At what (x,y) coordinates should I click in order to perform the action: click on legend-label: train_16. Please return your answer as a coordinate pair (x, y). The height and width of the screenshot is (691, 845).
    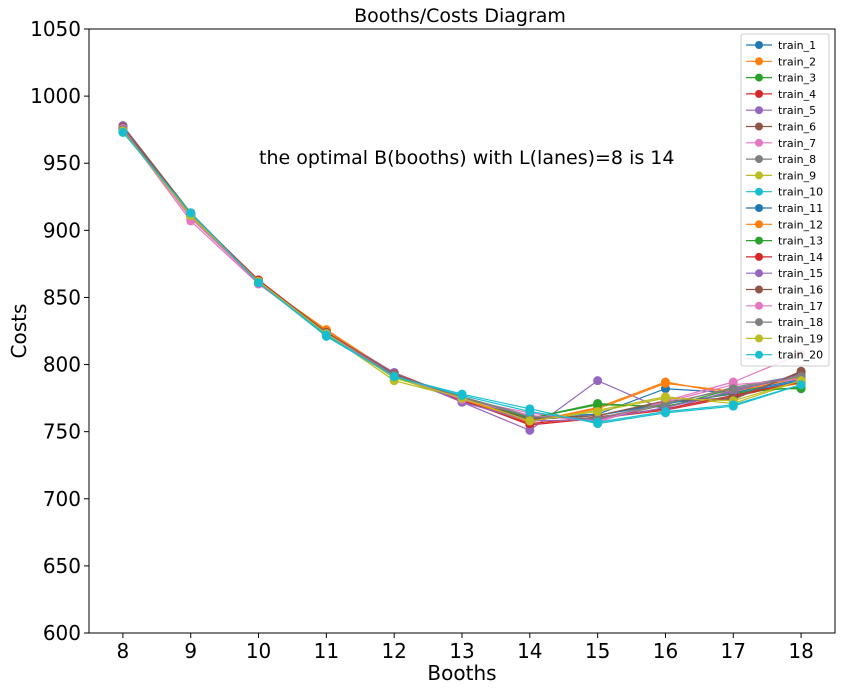
    Looking at the image, I should click on (800, 290).